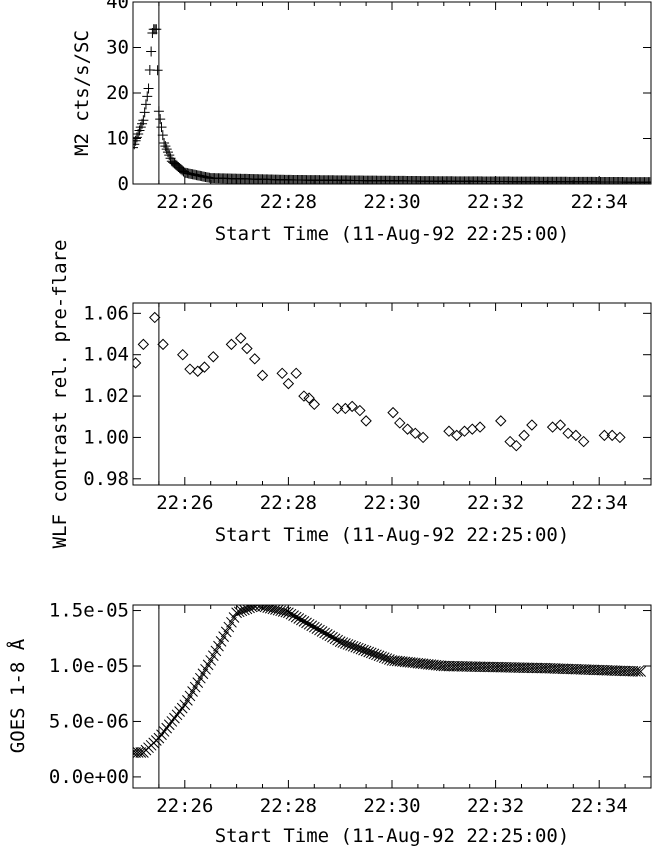 The image size is (652, 850). I want to click on y-tick-label: 30, so click(117, 48).